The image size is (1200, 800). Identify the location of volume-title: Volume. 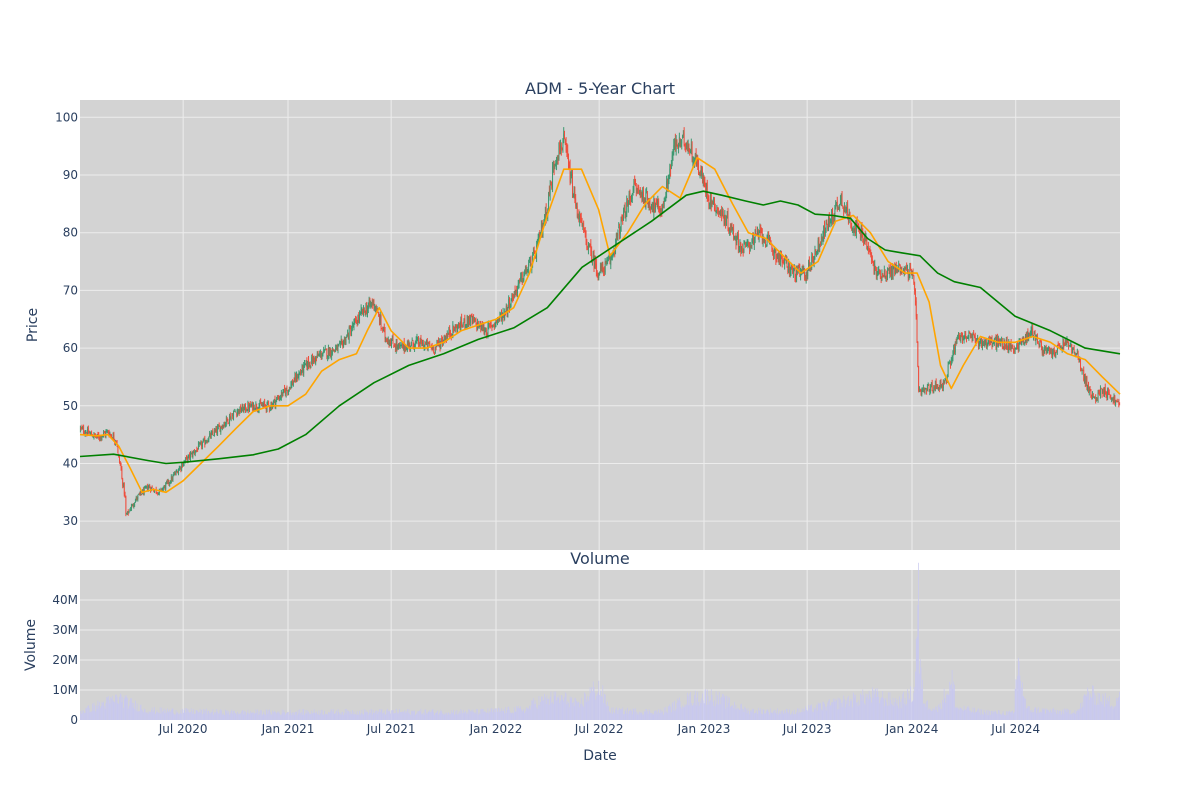
(600, 558).